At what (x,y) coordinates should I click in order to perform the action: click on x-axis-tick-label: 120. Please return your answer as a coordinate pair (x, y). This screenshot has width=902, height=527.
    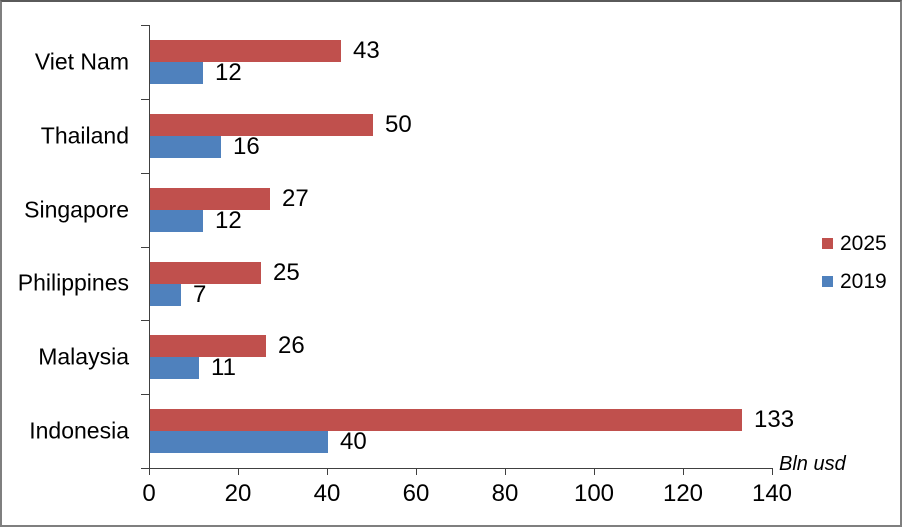
    Looking at the image, I should click on (683, 493).